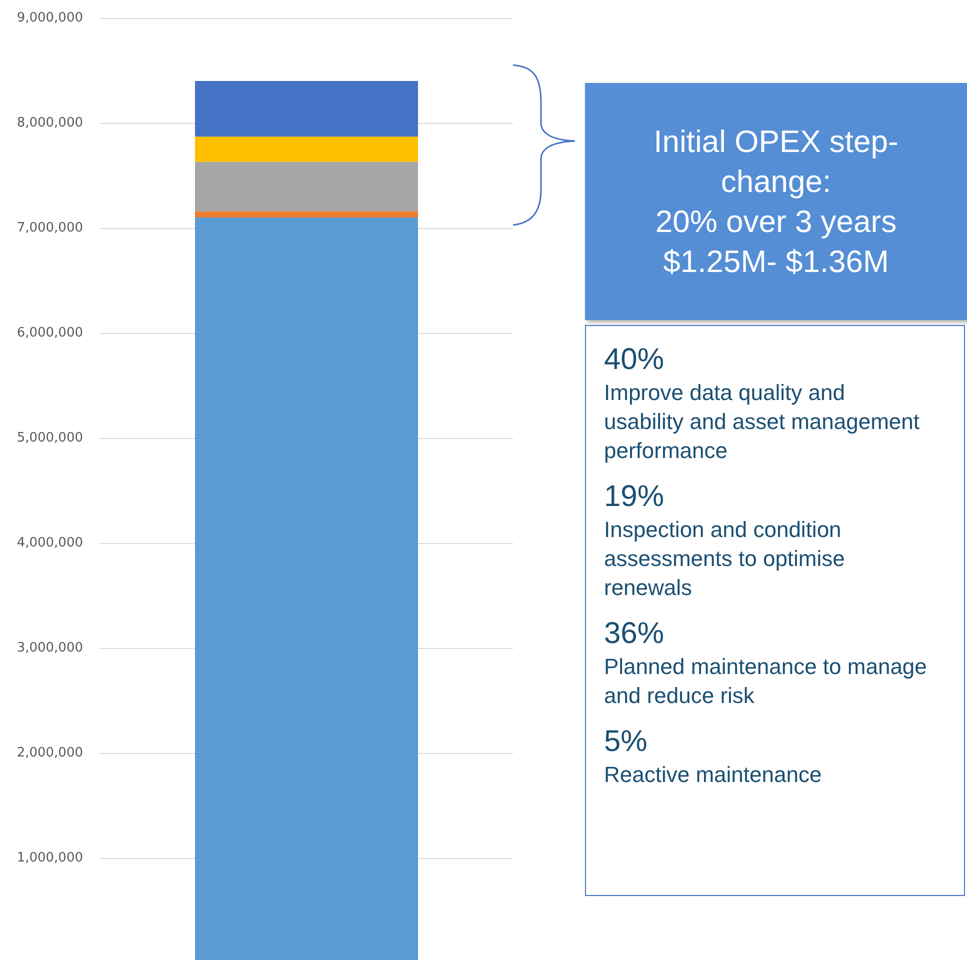 The image size is (967, 960). What do you see at coordinates (49, 648) in the screenshot?
I see `y-tick-label: 3,000,000` at bounding box center [49, 648].